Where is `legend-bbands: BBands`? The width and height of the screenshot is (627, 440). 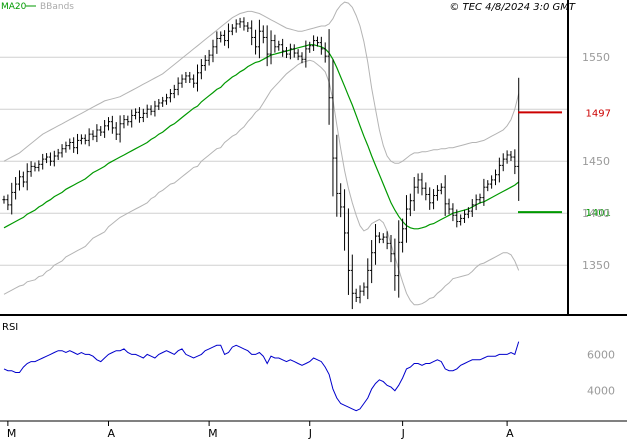
legend-bbands: BBands is located at coordinates (57, 7).